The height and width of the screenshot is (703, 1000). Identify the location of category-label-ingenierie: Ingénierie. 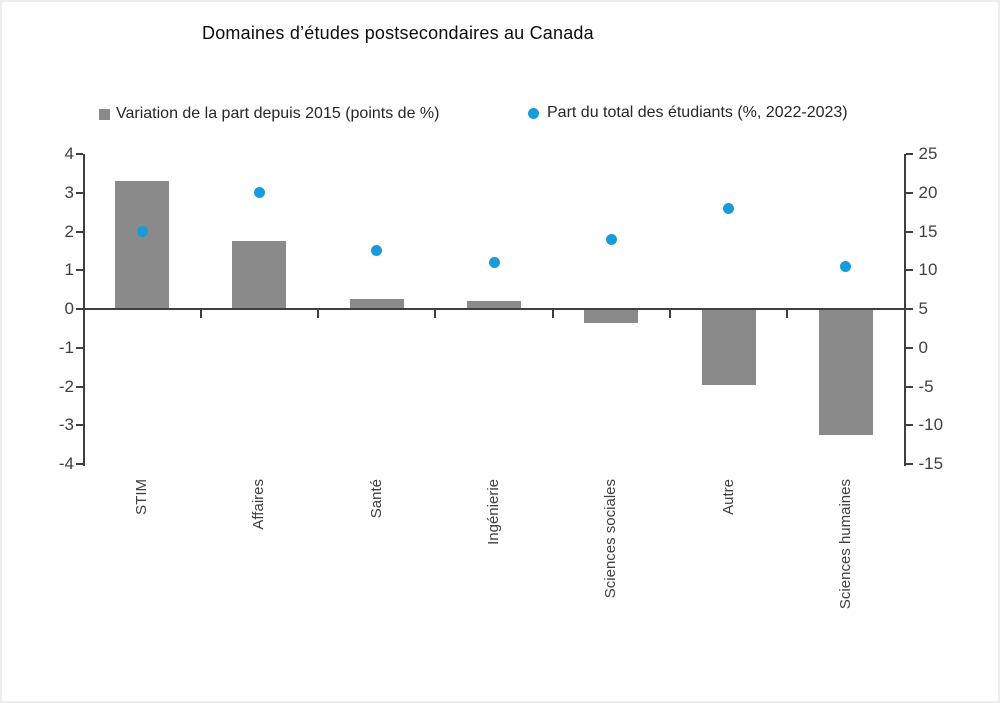
(493, 512).